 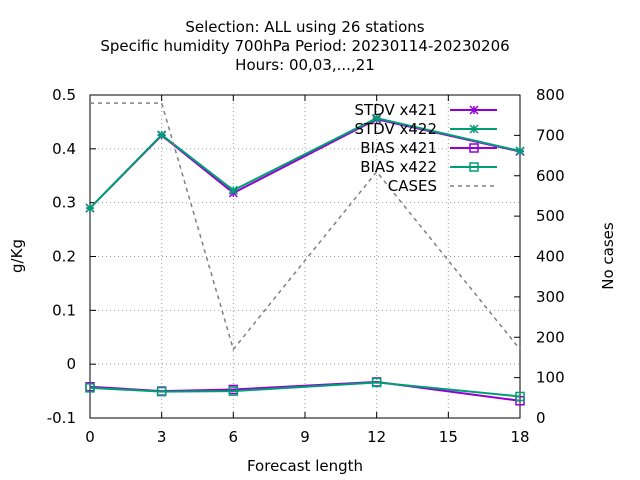 I want to click on y2-tick-label: 0, so click(x=541, y=418).